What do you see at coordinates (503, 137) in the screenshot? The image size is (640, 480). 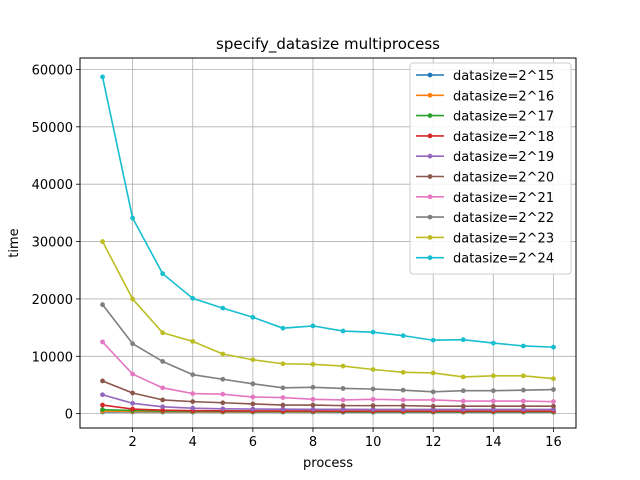 I see `legend-label: datasize=2^18` at bounding box center [503, 137].